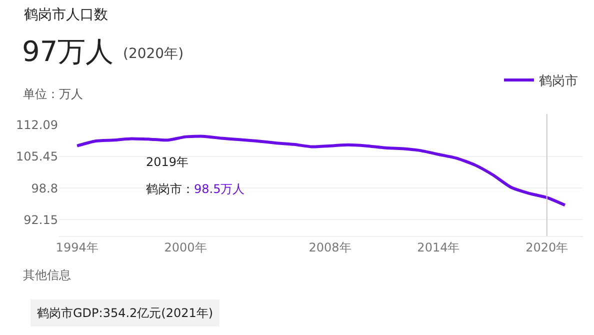 This screenshot has width=594, height=335. What do you see at coordinates (558, 82) in the screenshot?
I see `legend-label: 鹤岗市` at bounding box center [558, 82].